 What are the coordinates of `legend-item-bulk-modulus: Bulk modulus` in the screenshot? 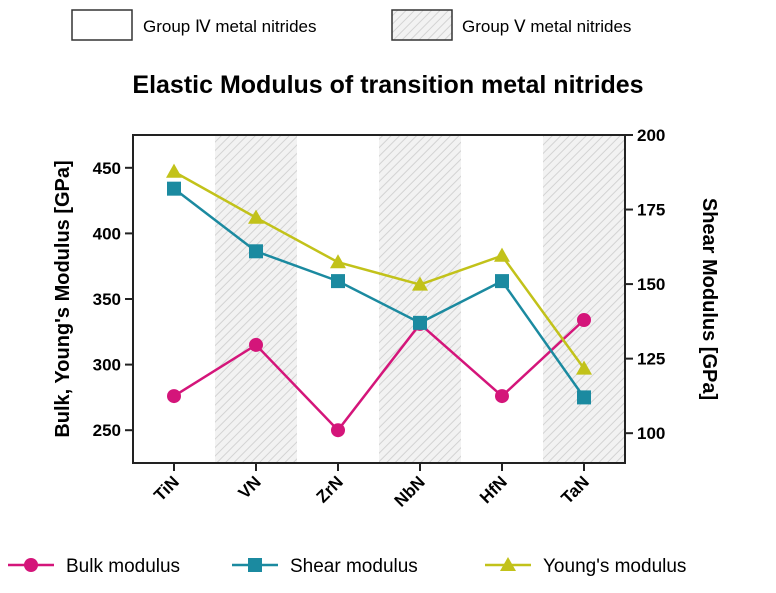 It's located at (94, 566).